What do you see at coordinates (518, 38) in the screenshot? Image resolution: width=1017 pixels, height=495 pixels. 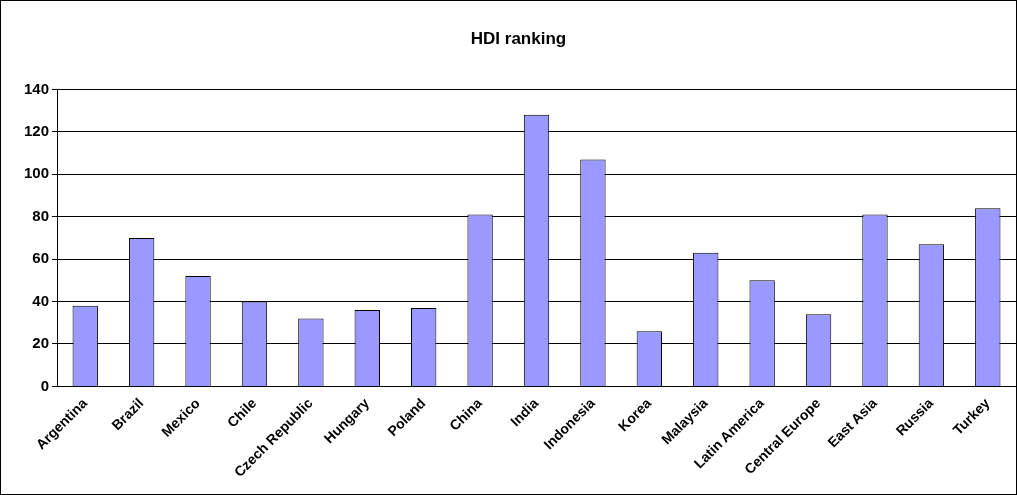 I see `chart-title: HDI ranking` at bounding box center [518, 38].